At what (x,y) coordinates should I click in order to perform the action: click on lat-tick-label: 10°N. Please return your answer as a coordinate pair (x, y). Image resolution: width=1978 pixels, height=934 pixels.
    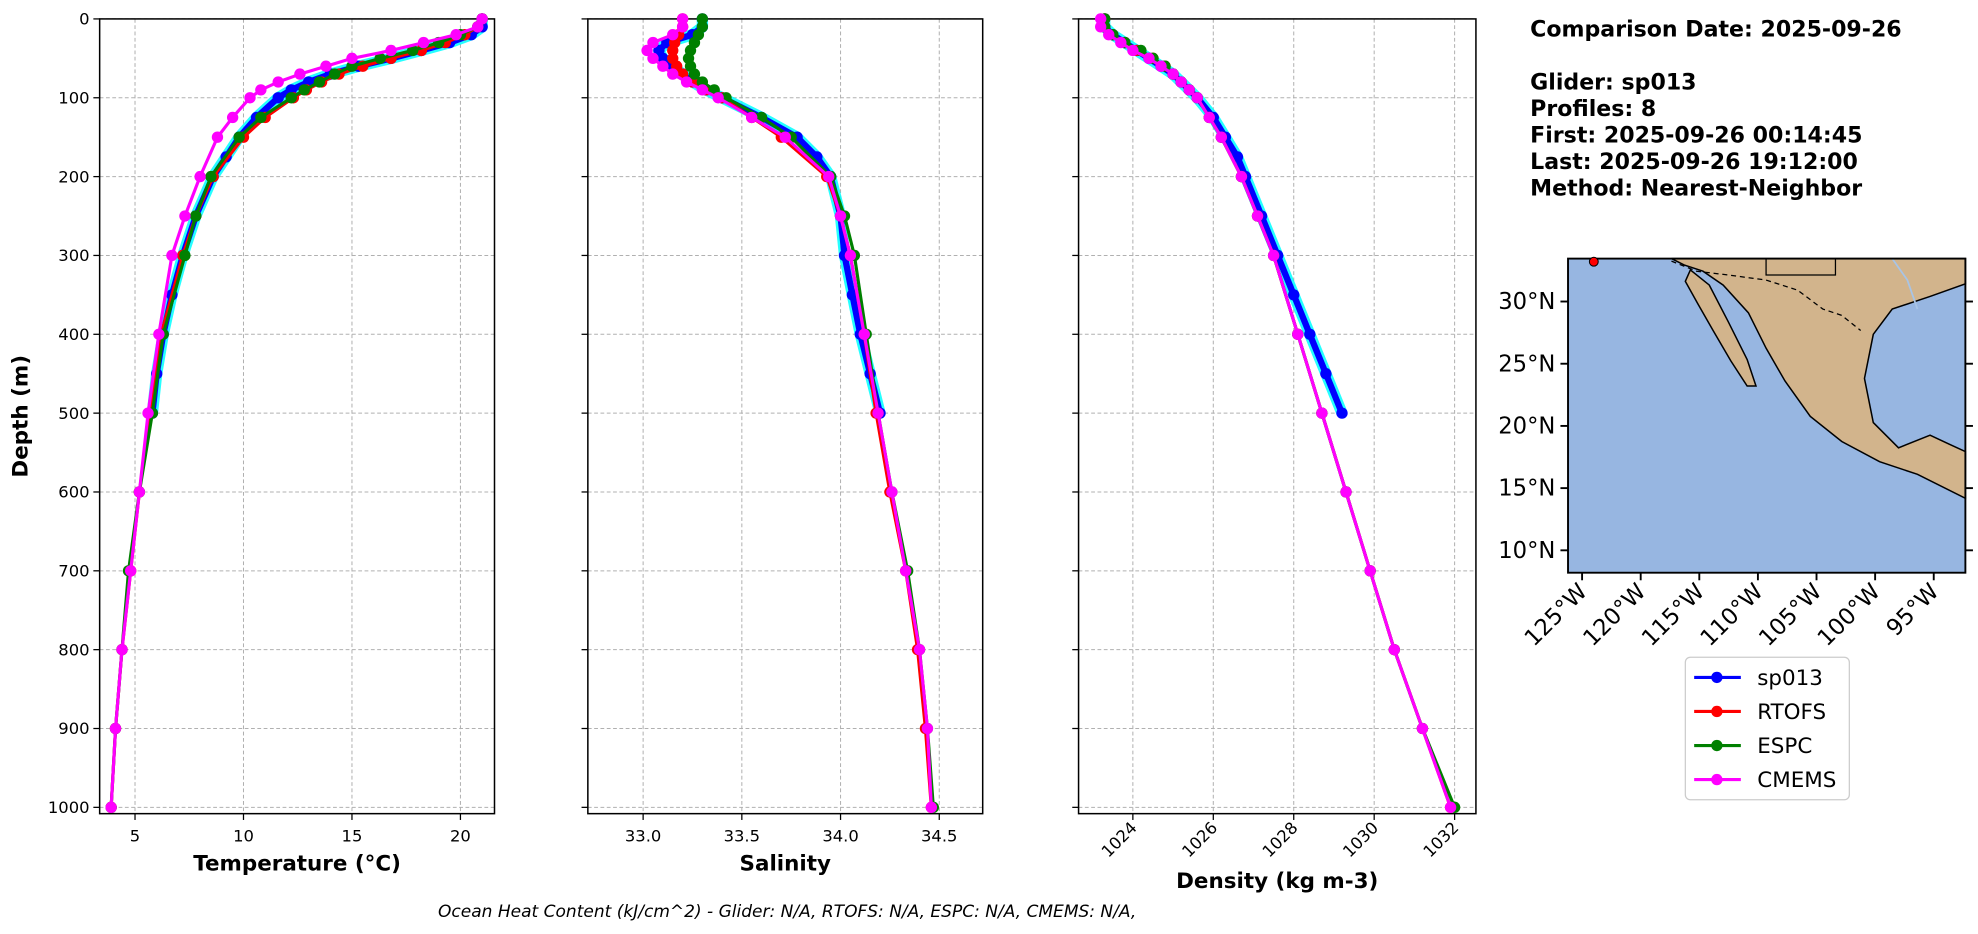
    Looking at the image, I should click on (1526, 551).